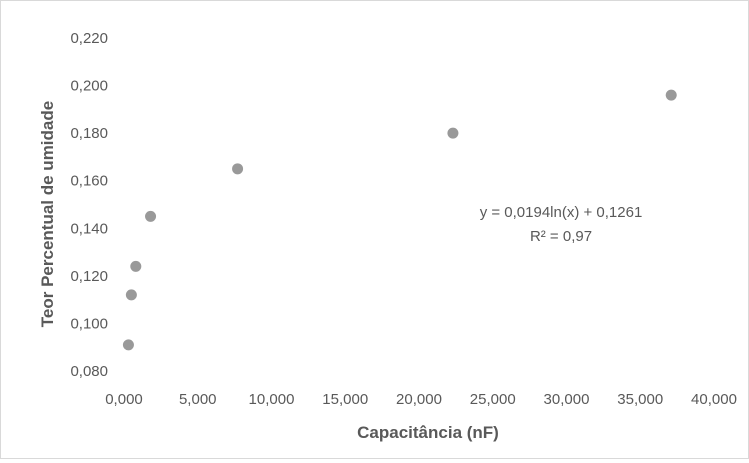  I want to click on trendline-equation: y = 0,0194ln(x) + 0,1261, so click(561, 212).